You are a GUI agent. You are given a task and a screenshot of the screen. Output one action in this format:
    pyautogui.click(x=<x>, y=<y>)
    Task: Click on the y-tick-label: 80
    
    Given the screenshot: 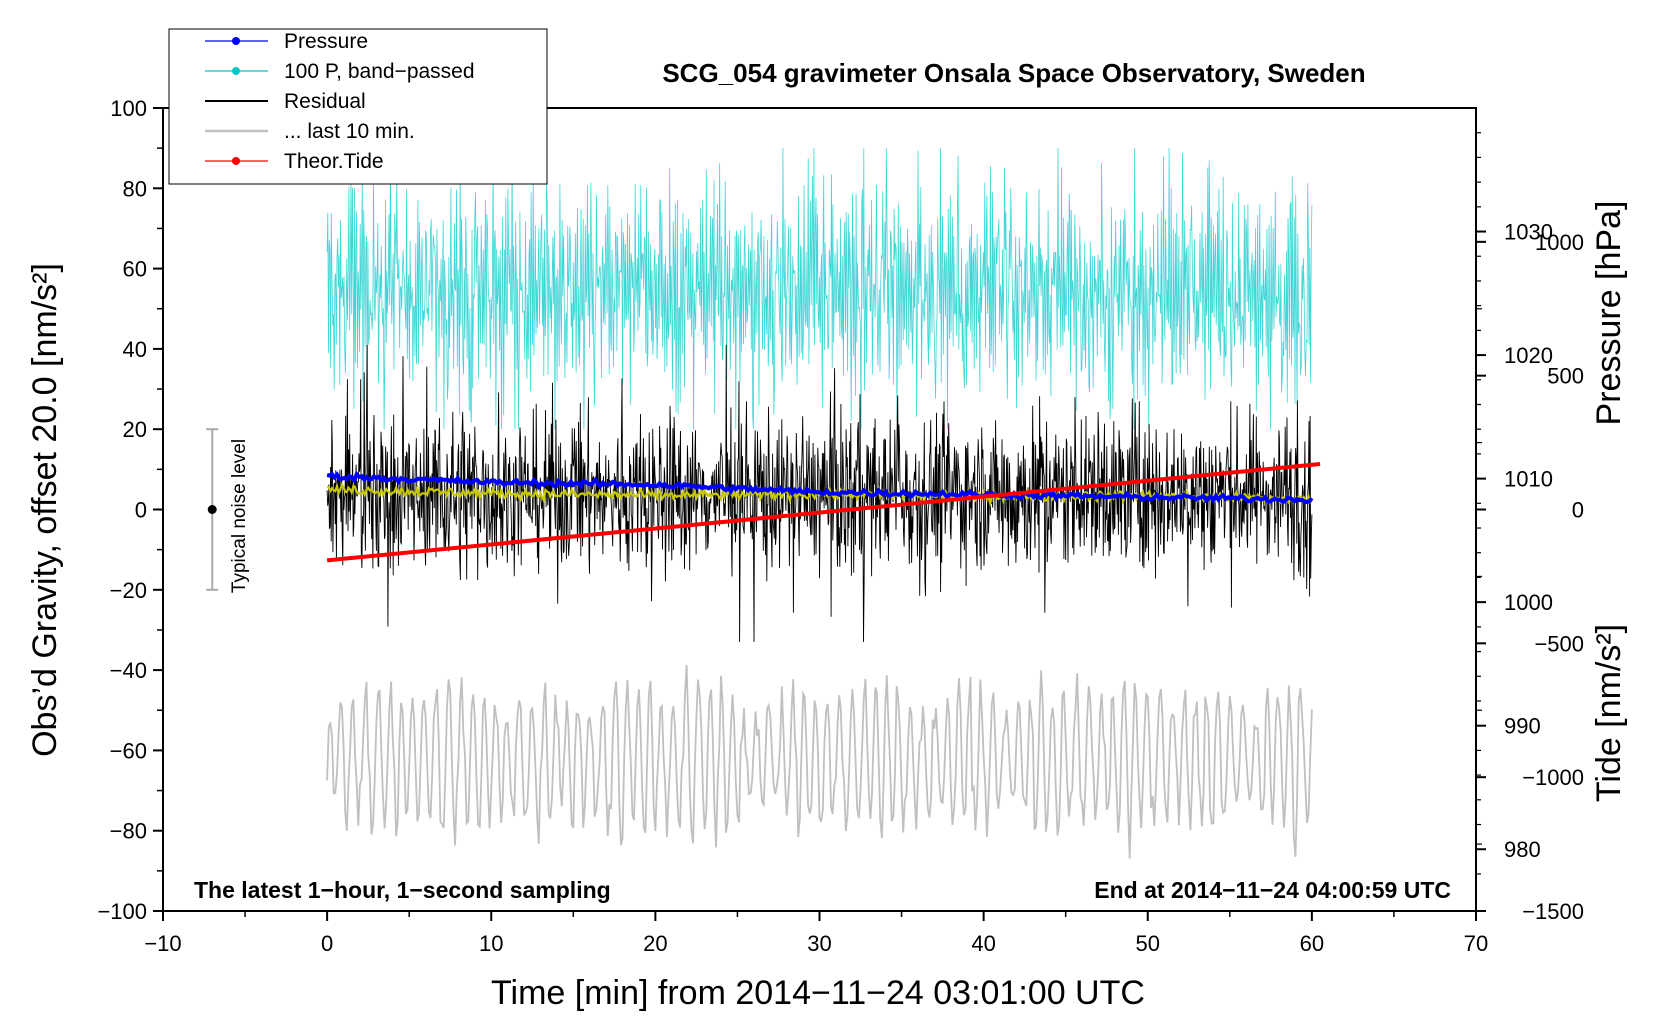 What is the action you would take?
    pyautogui.click(x=135, y=188)
    